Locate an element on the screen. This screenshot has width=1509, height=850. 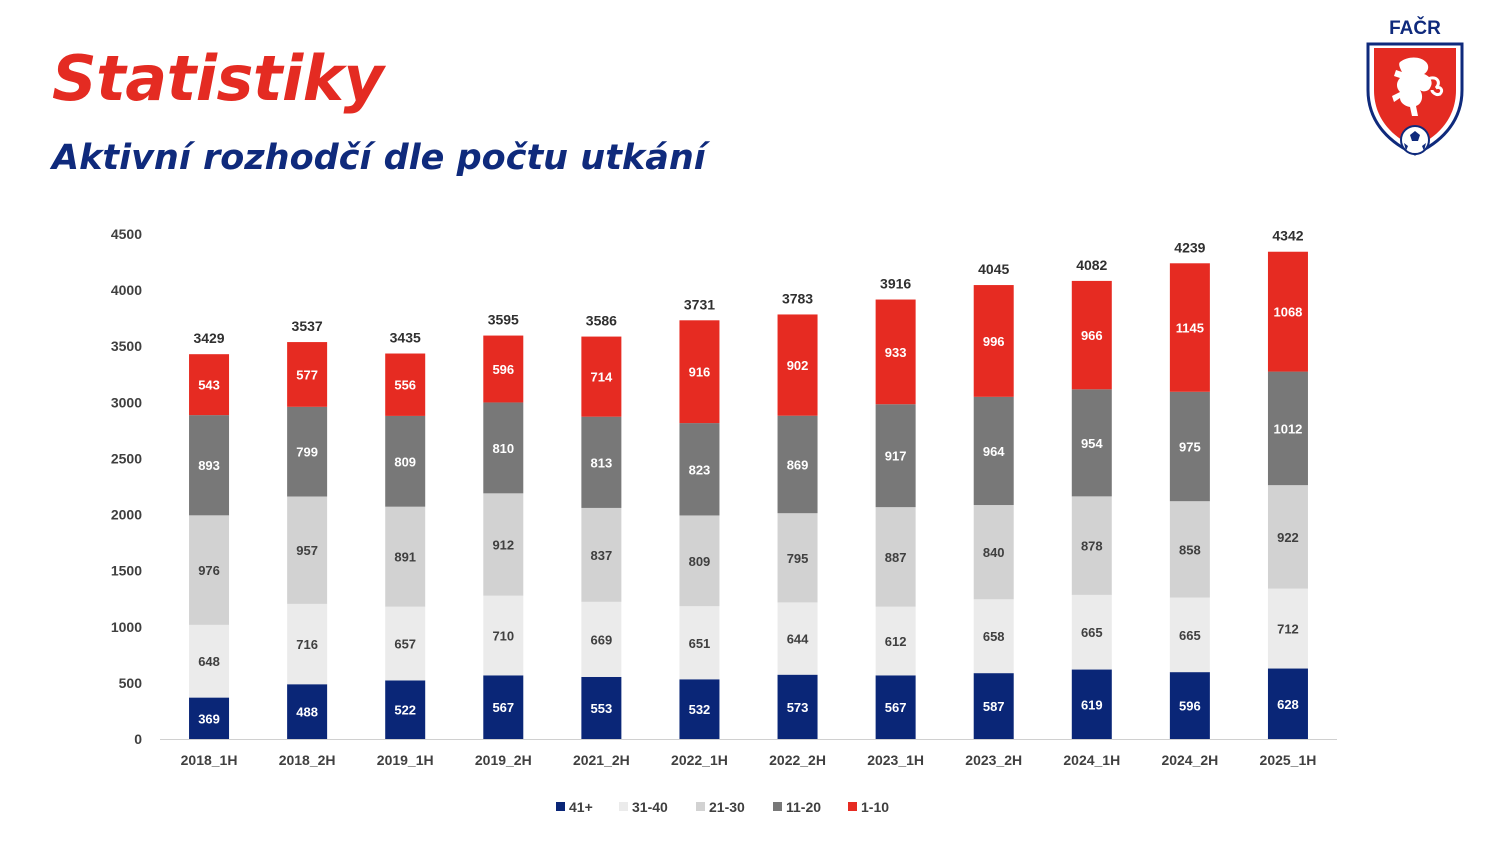
y-tick-label: 1500 is located at coordinates (126, 571).